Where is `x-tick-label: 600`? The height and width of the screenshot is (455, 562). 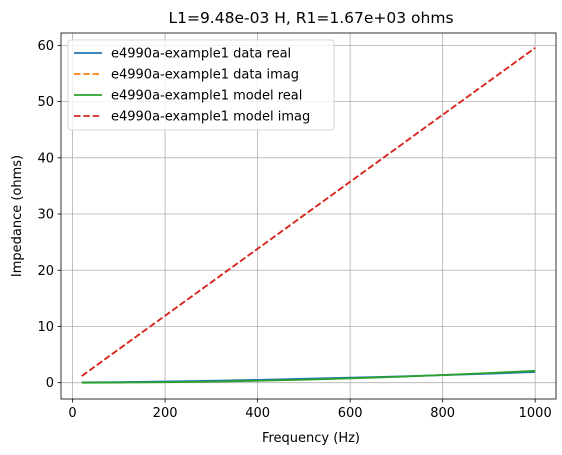
x-tick-label: 600 is located at coordinates (350, 413).